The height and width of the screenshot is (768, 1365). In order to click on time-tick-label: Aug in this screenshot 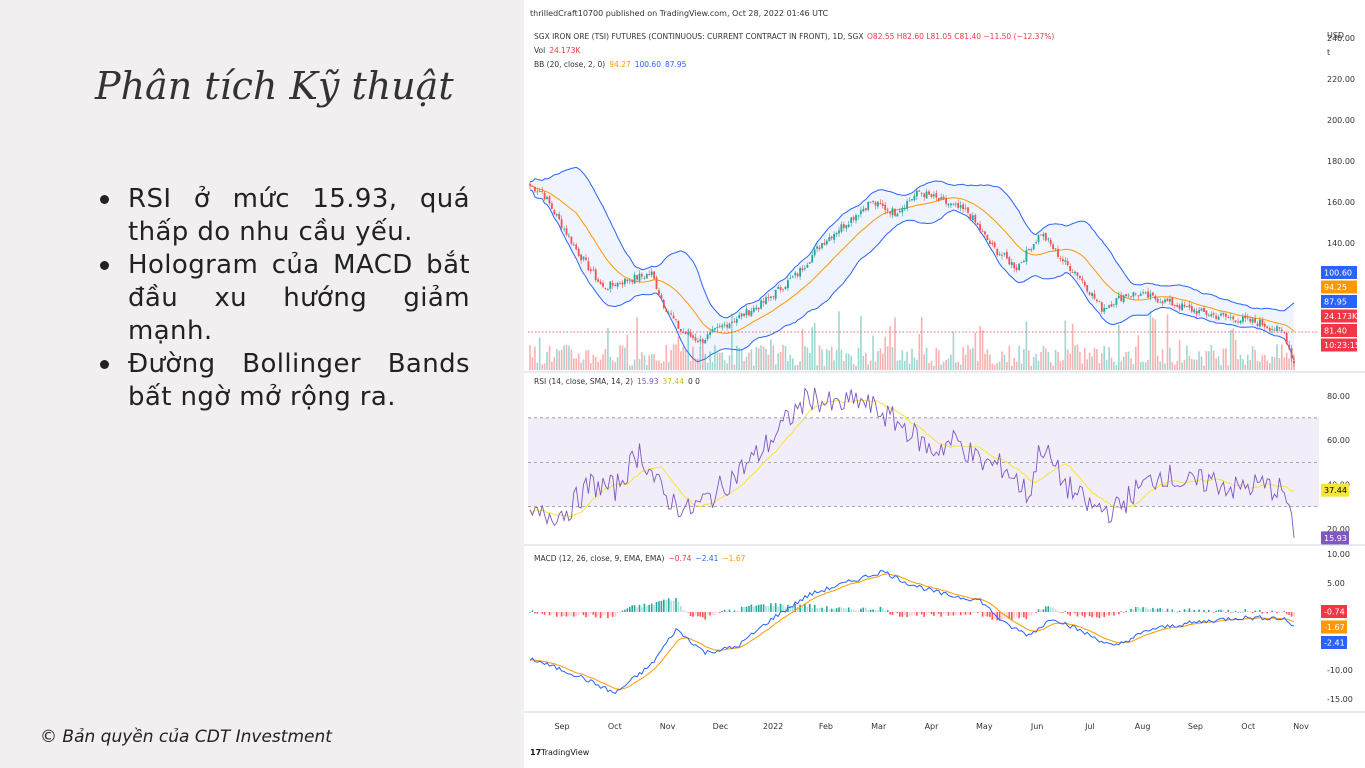, I will do `click(1143, 726)`.